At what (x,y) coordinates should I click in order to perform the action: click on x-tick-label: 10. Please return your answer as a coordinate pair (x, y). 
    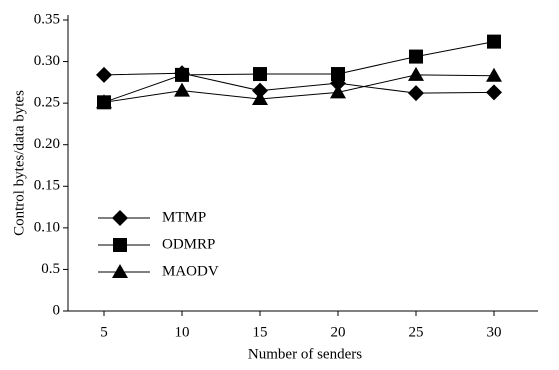
    Looking at the image, I should click on (182, 332).